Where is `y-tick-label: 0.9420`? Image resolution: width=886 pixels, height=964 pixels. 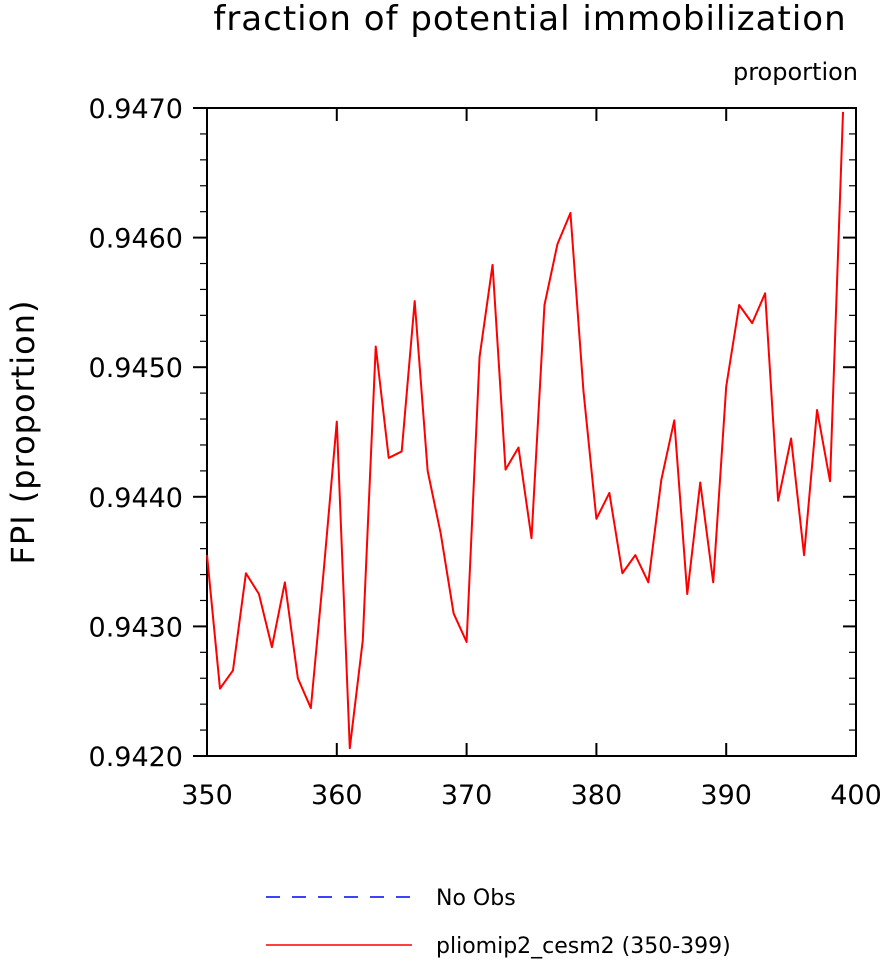 y-tick-label: 0.9420 is located at coordinates (136, 757).